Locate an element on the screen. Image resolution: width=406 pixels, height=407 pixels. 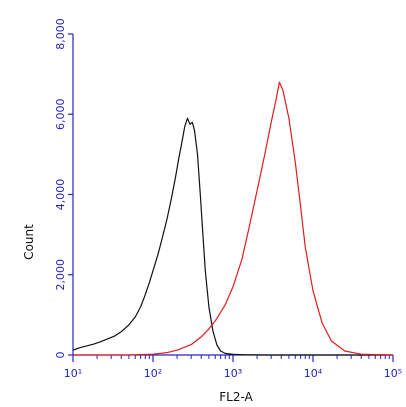
y-axis-label: Count is located at coordinates (29, 242).